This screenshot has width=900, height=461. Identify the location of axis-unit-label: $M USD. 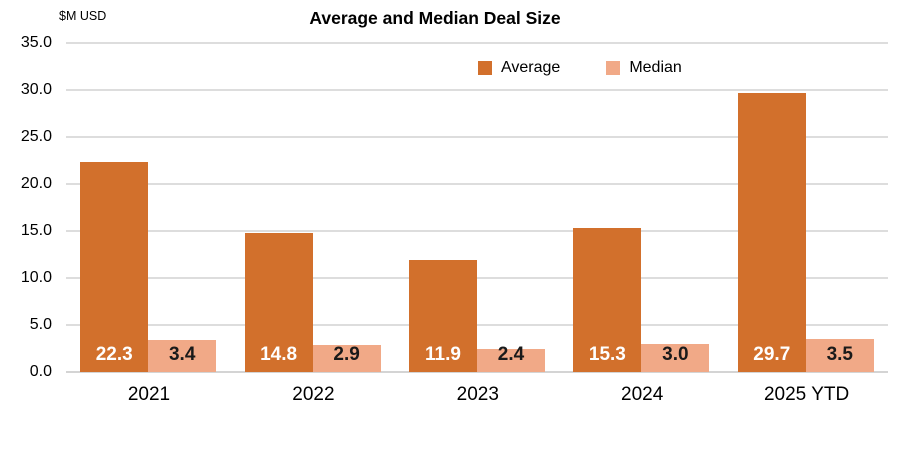
(83, 16).